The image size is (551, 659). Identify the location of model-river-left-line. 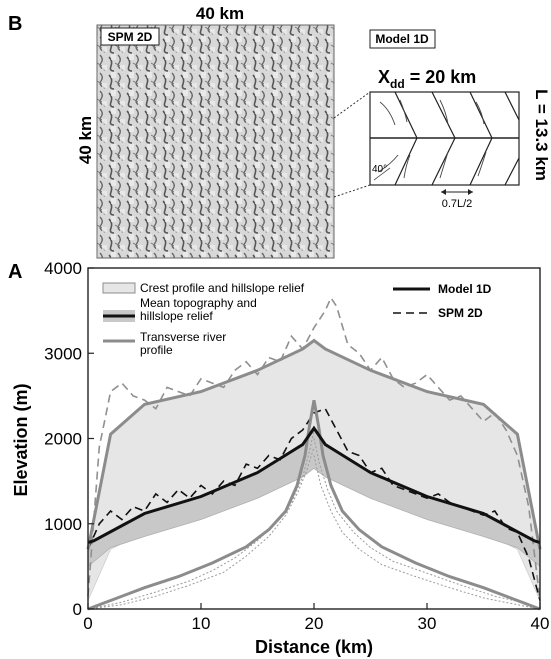
(201, 505).